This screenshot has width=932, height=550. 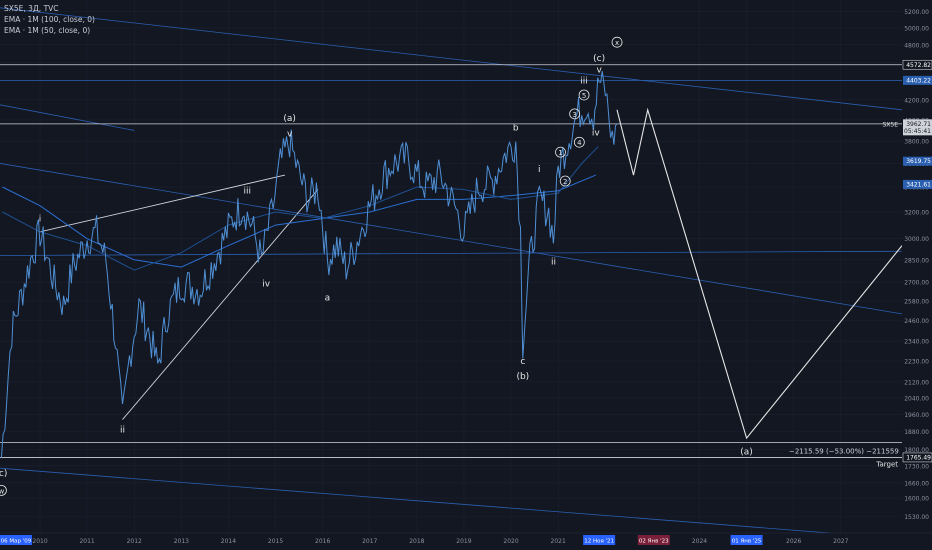 I want to click on price-tick-label: 2700.00, so click(x=916, y=283).